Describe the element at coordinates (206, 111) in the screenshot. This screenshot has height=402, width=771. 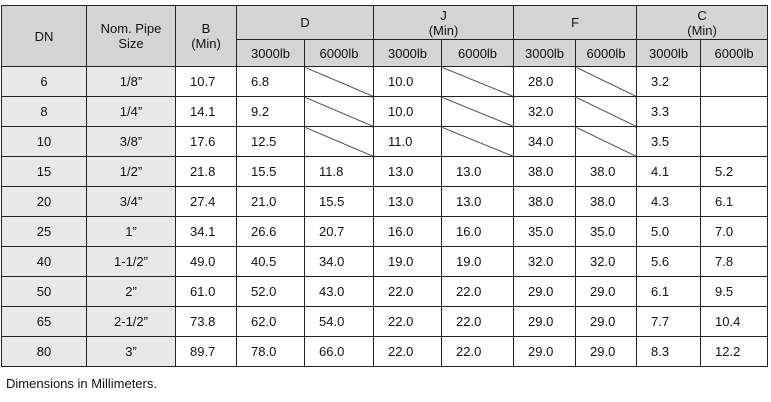
I see `table-cell: 14.1` at that location.